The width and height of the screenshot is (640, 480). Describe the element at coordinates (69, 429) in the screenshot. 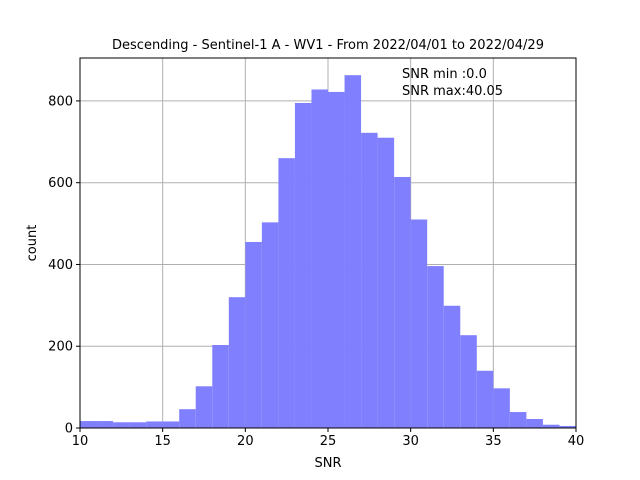

I see `y-tick-label: 0` at that location.